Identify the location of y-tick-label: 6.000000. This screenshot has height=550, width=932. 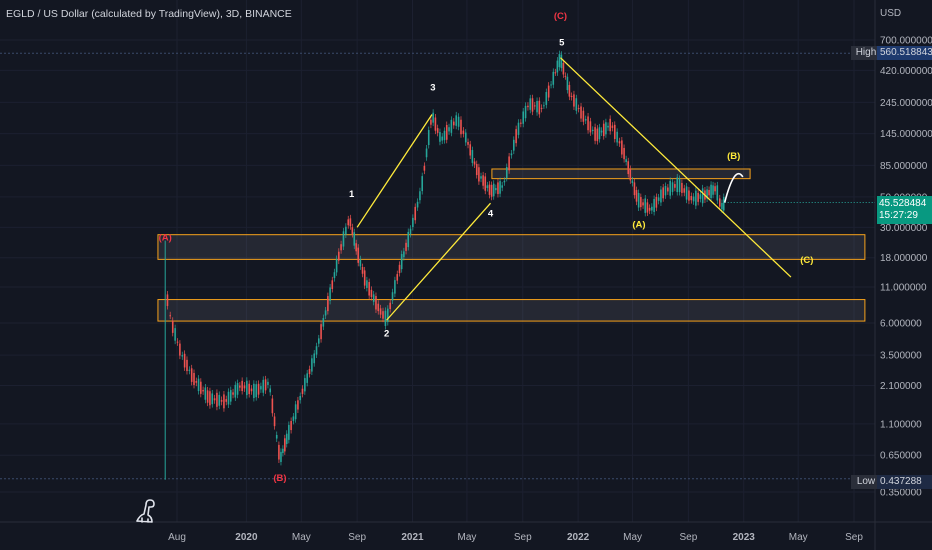
(901, 324).